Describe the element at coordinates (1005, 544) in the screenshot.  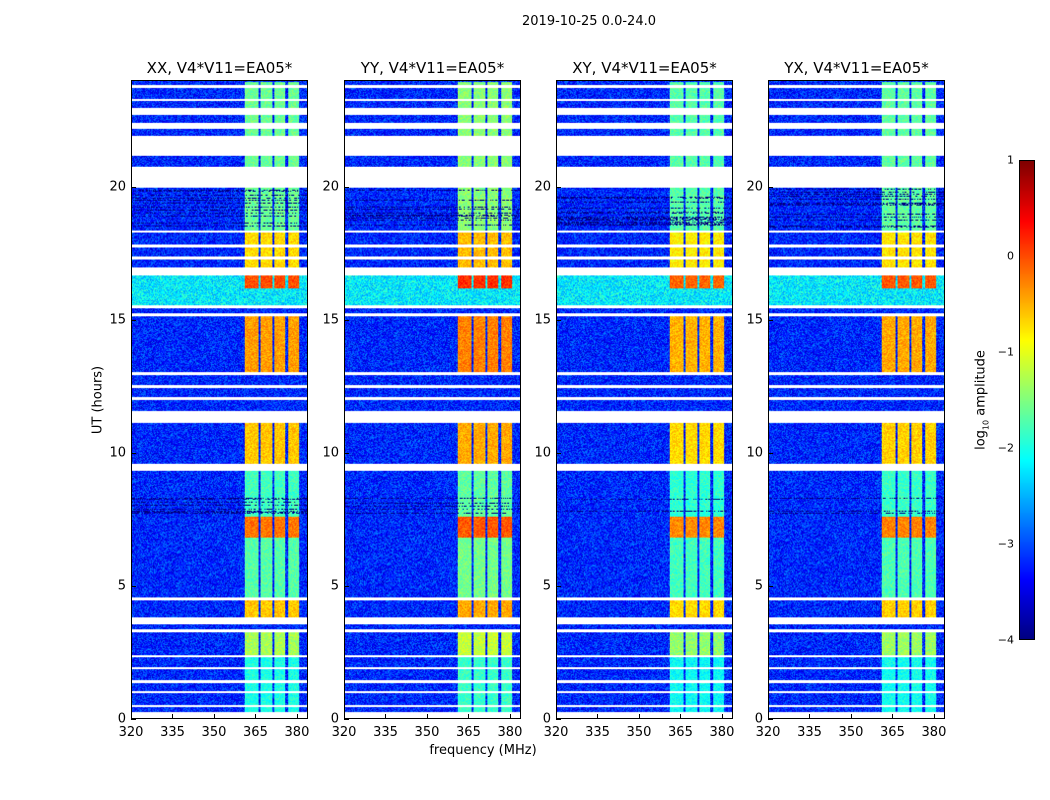
I see `colorbar-tick-label: −3` at that location.